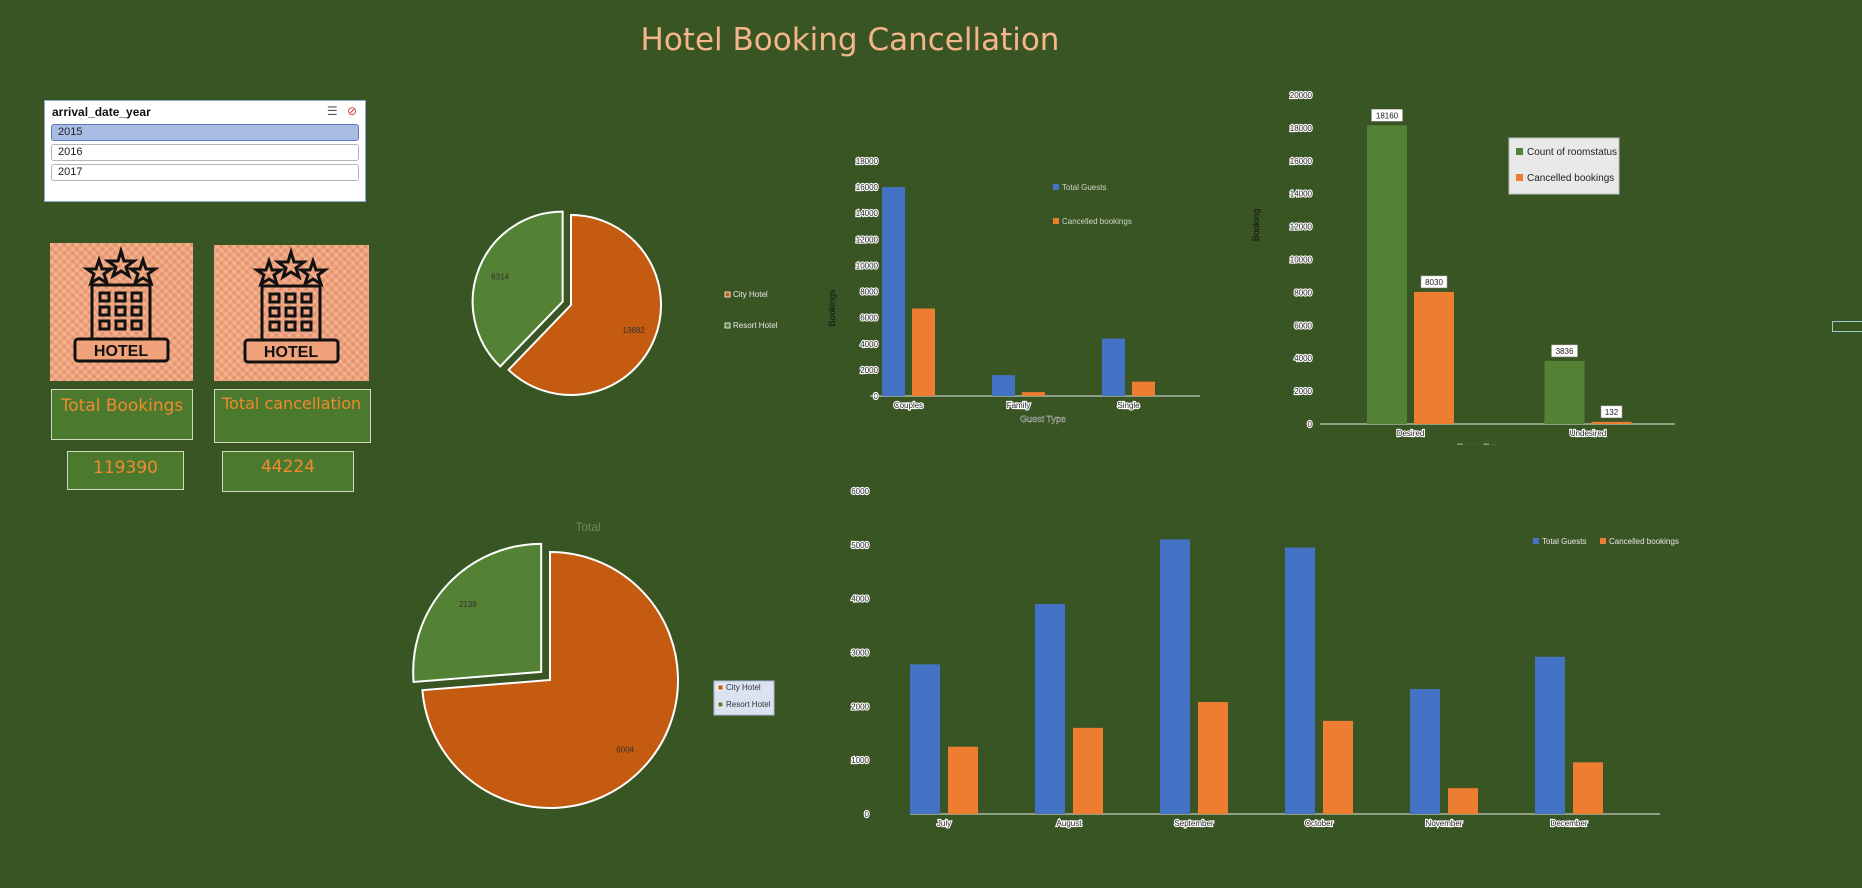  What do you see at coordinates (1319, 823) in the screenshot?
I see `x-tick-label: October` at bounding box center [1319, 823].